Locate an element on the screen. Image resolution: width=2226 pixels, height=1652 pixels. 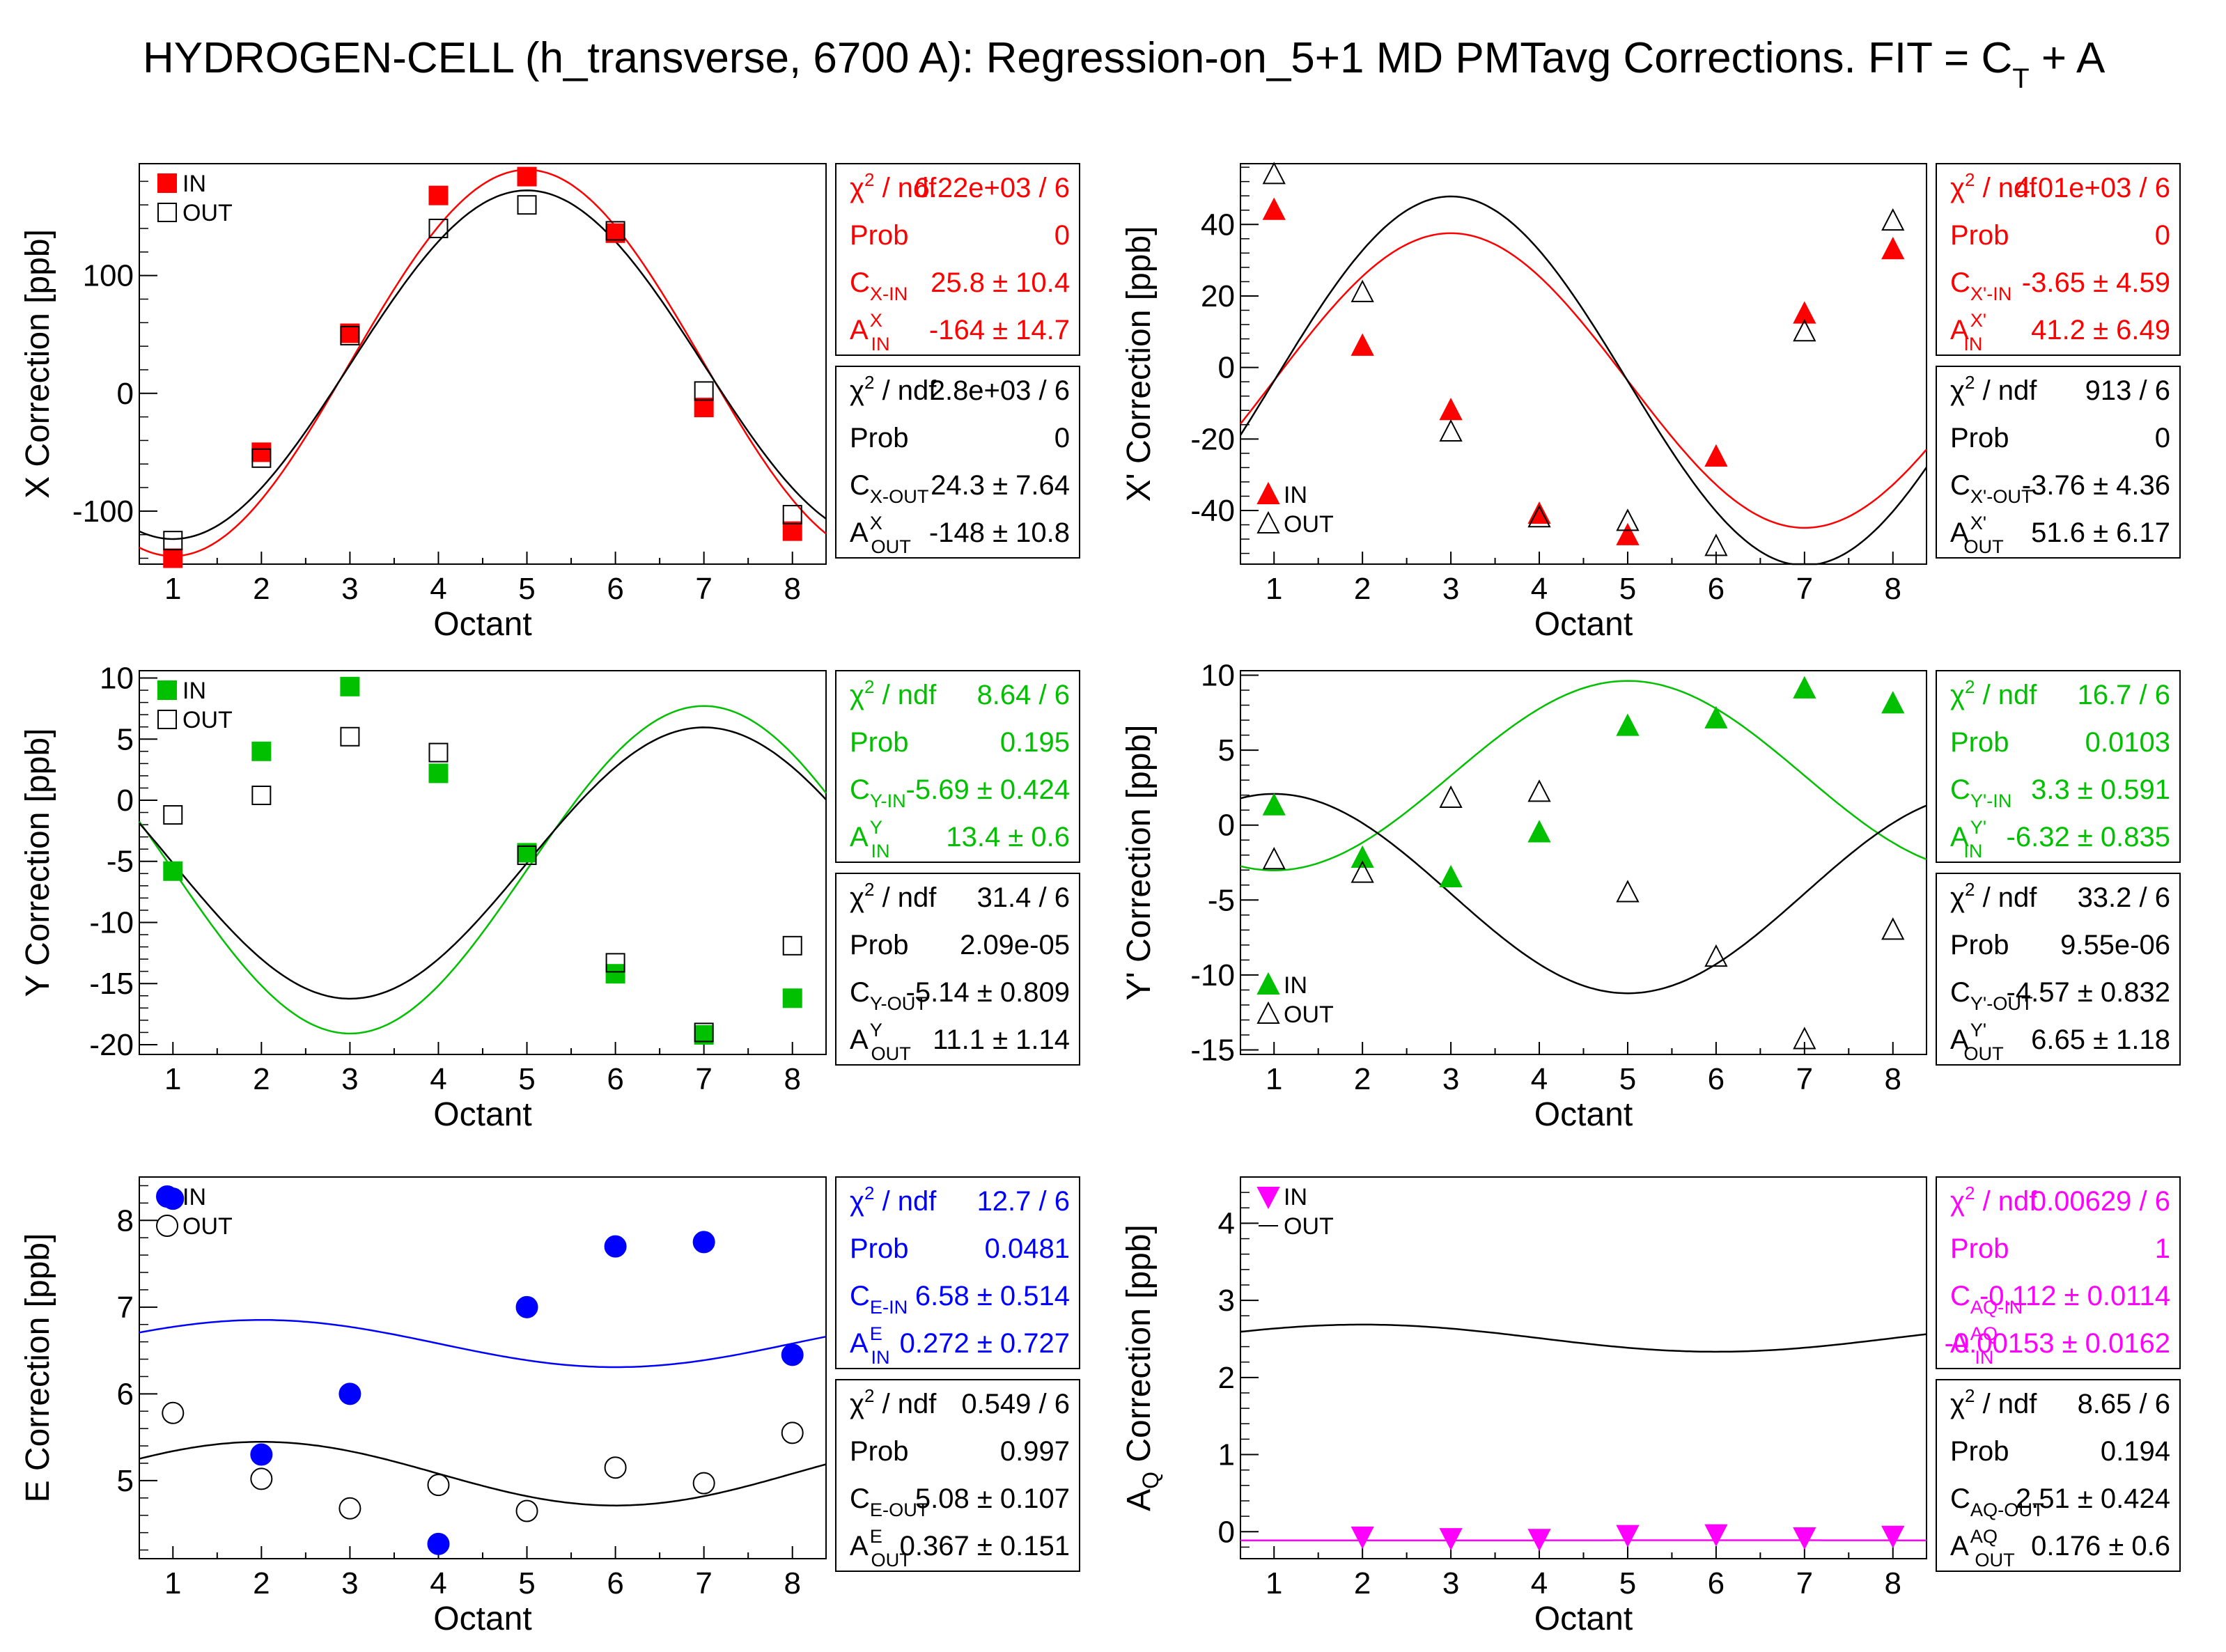
stats-value: 2.8e+03 / 6 is located at coordinates (1000, 391).